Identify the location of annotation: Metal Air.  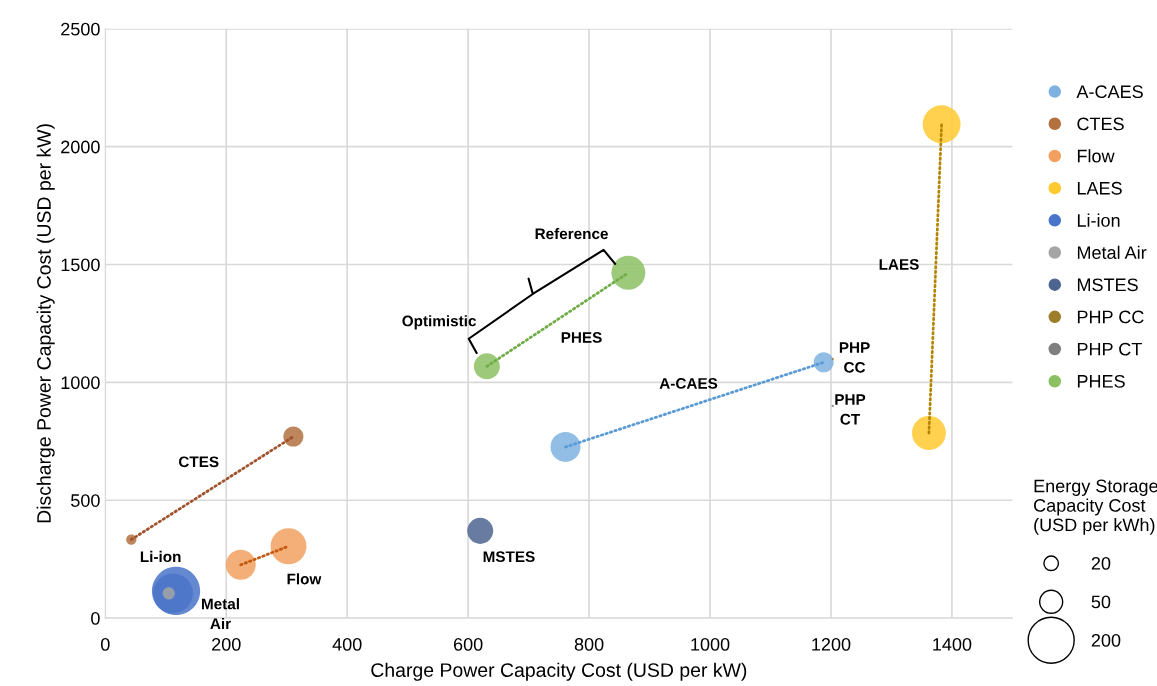
(220, 613).